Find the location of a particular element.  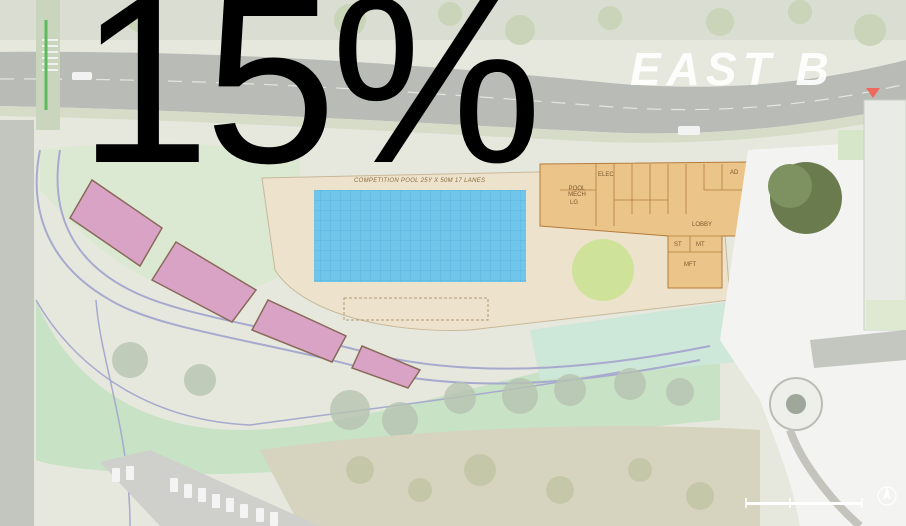

room-st: ST is located at coordinates (678, 245).